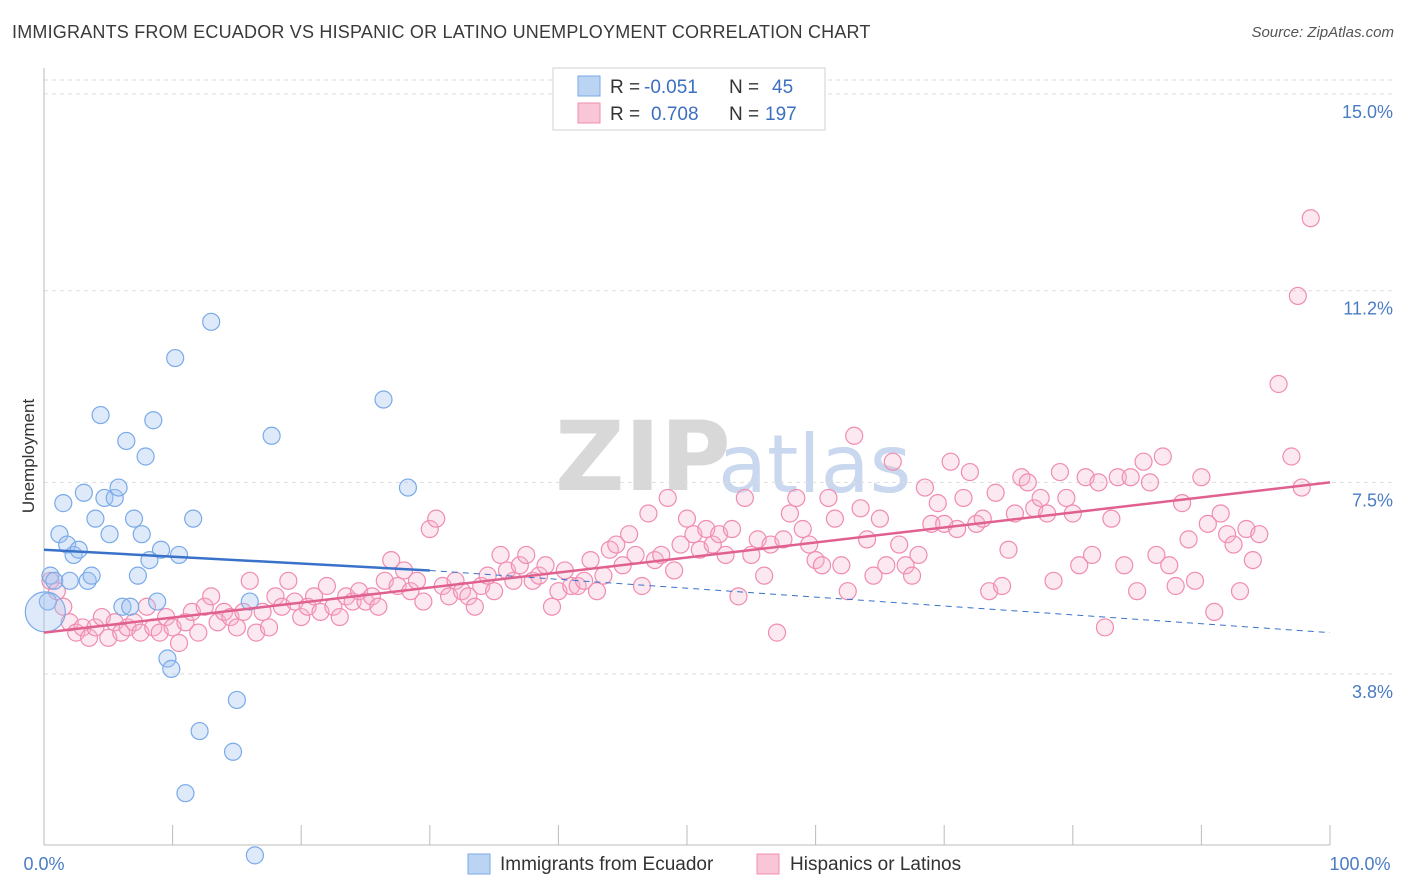  I want to click on legend-r-value-ecuador: -0.051, so click(671, 87).